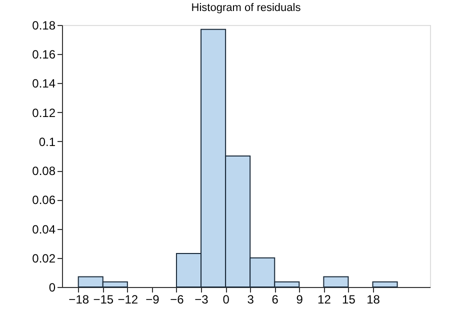 The height and width of the screenshot is (322, 474). I want to click on x-tick-label: −3, so click(201, 299).